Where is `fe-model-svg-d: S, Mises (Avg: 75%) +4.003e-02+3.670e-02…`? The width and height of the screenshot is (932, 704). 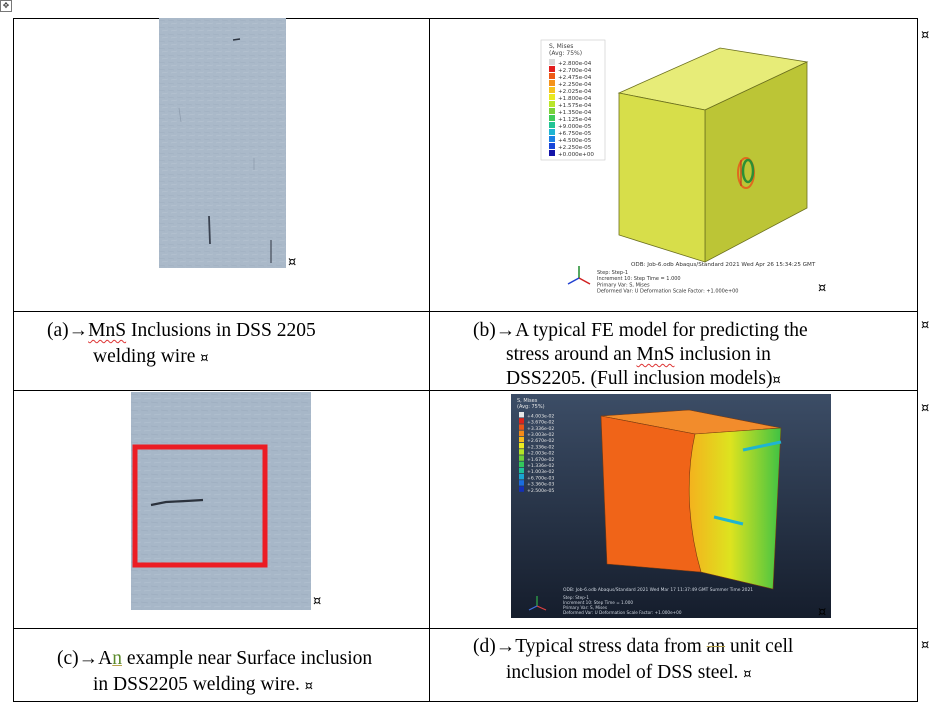
fe-model-svg-d: S, Mises (Avg: 75%) +4.003e-02+3.670e-02… is located at coordinates (671, 506).